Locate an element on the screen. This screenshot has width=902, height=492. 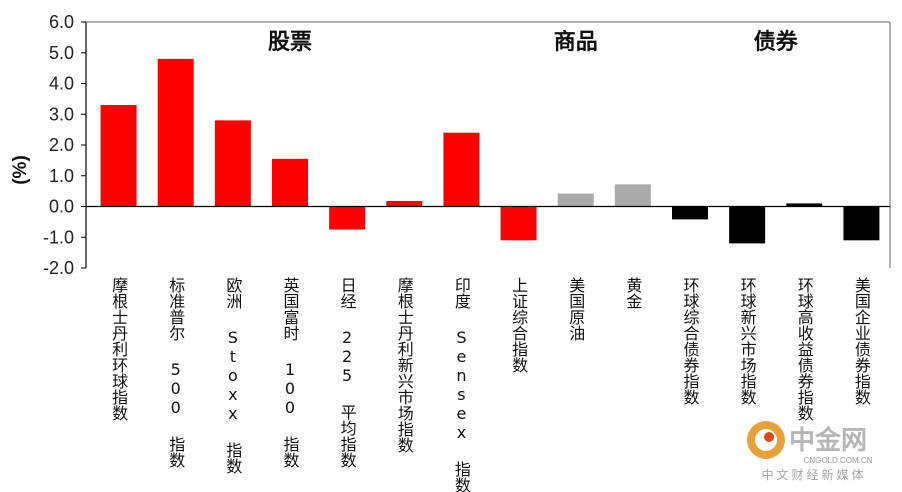
x-tick-label: 英国富时 100 指数 is located at coordinates (290, 372).